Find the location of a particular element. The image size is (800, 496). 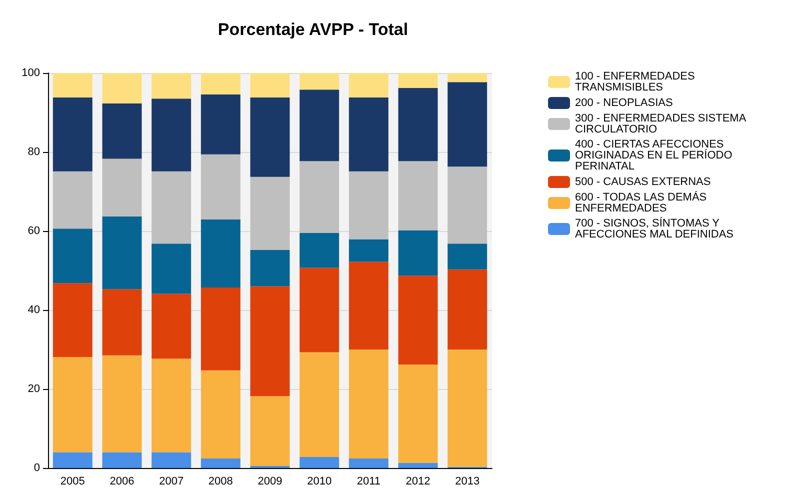

chart-title: Porcentaje AVPP - Total is located at coordinates (313, 29).